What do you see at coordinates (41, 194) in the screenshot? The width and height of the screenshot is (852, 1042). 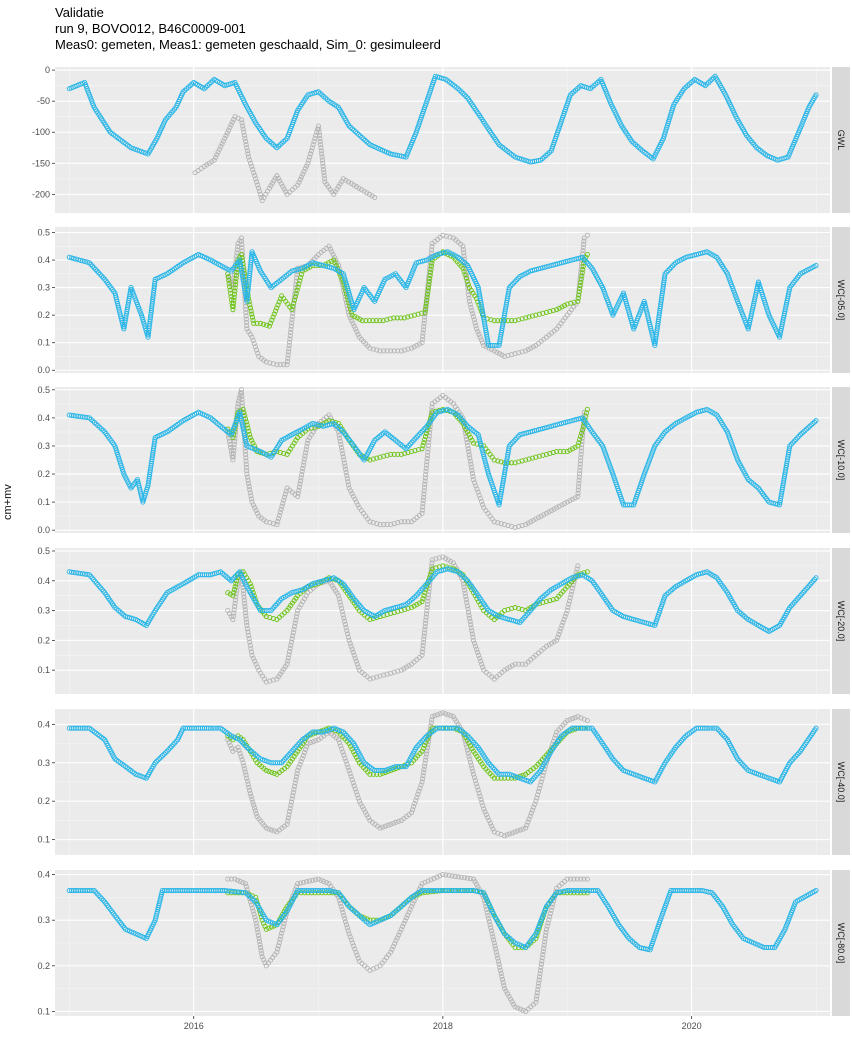 I see `y-tick-label: -200` at bounding box center [41, 194].